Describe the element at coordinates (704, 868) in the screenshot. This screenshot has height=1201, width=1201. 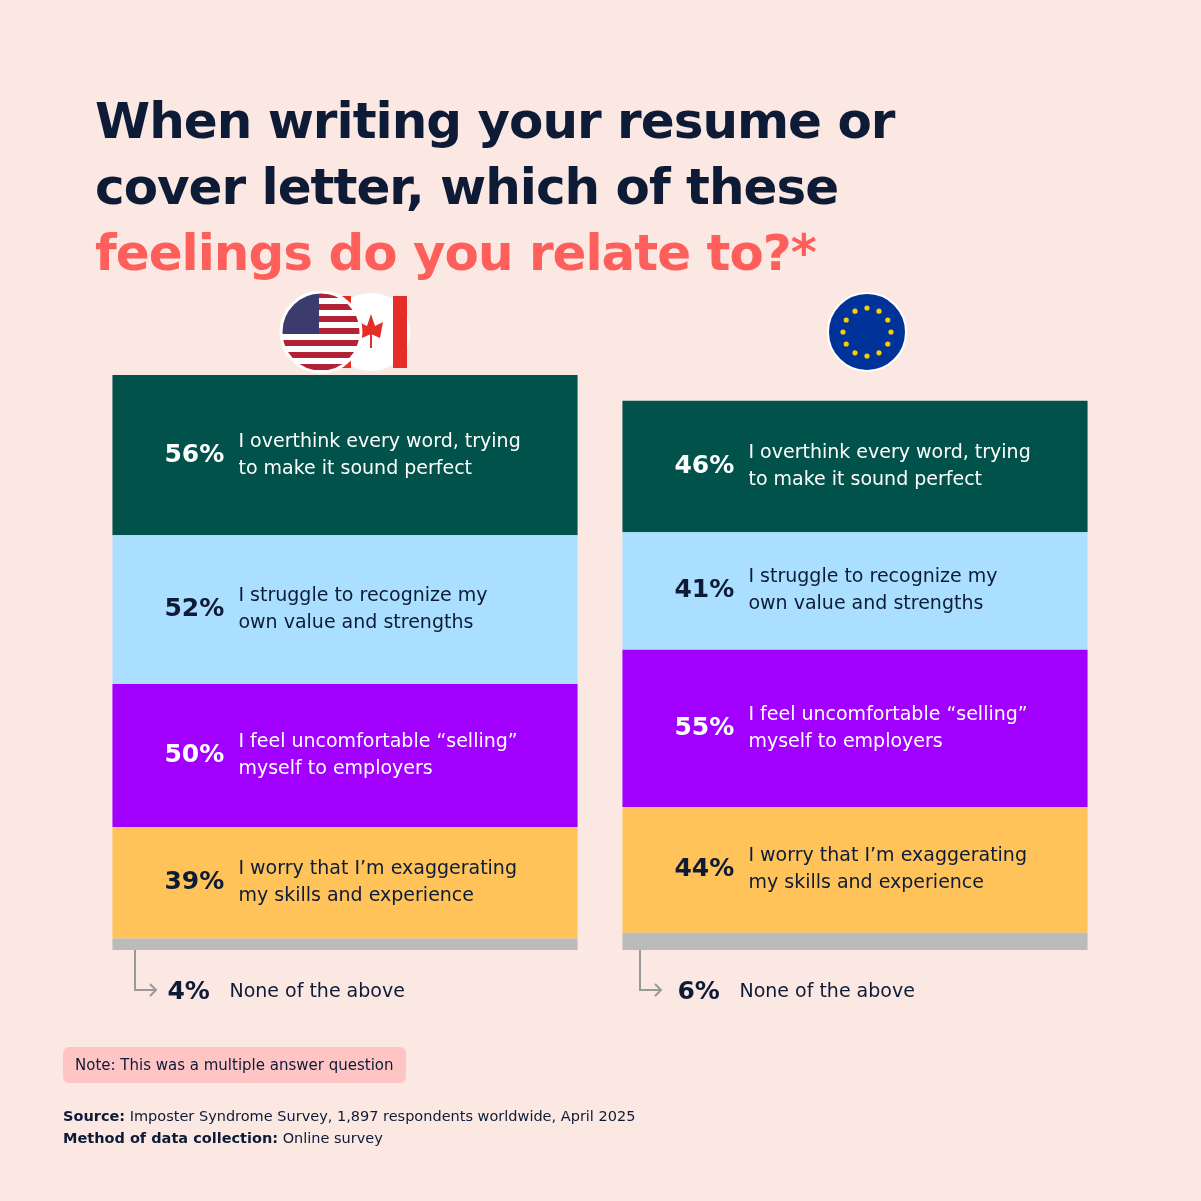
I see `data-label: 44%` at that location.